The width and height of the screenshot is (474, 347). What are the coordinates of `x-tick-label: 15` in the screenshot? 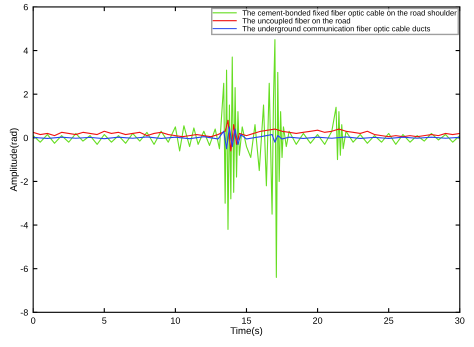 It's located at (247, 320).